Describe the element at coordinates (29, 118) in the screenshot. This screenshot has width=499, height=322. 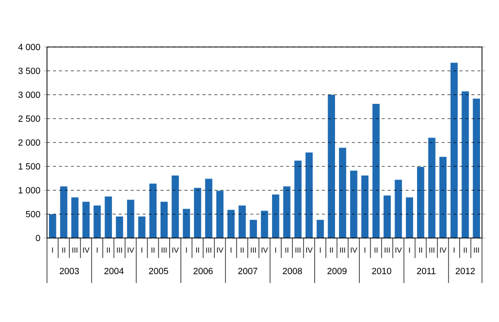
I see `y-tick-label: 2 500` at that location.